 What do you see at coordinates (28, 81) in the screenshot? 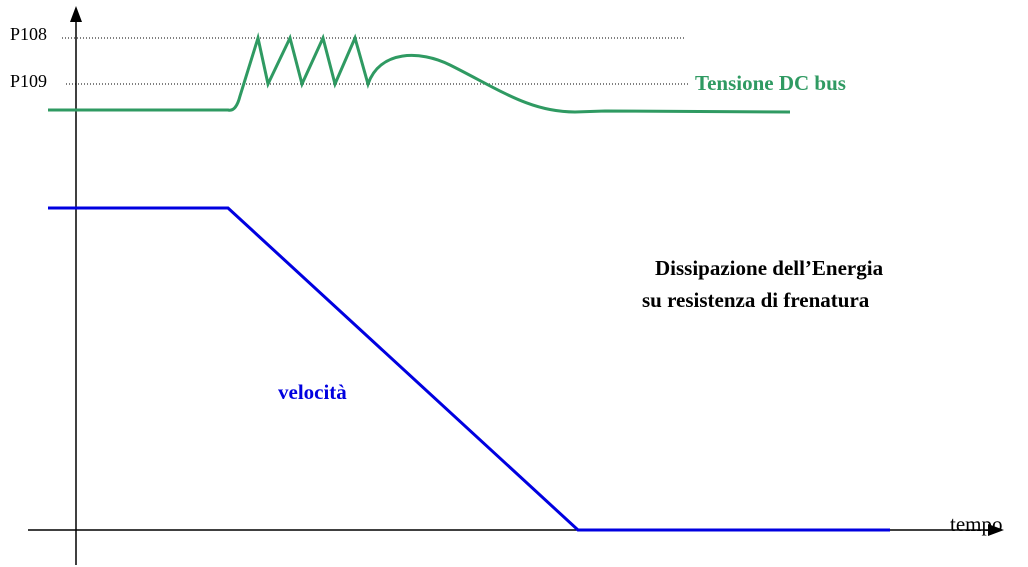
I see `p109-label: P109` at bounding box center [28, 81].